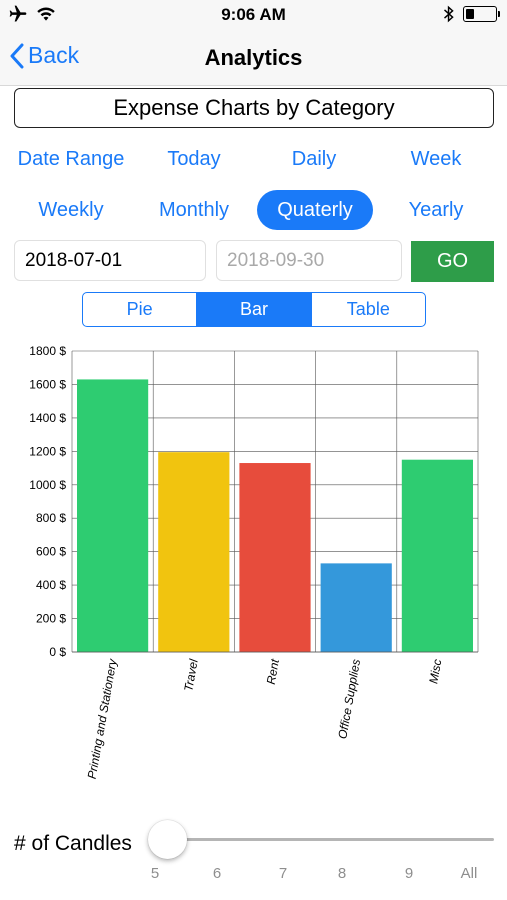 Image resolution: width=507 pixels, height=900 pixels. I want to click on candles-tick-all: All, so click(469, 873).